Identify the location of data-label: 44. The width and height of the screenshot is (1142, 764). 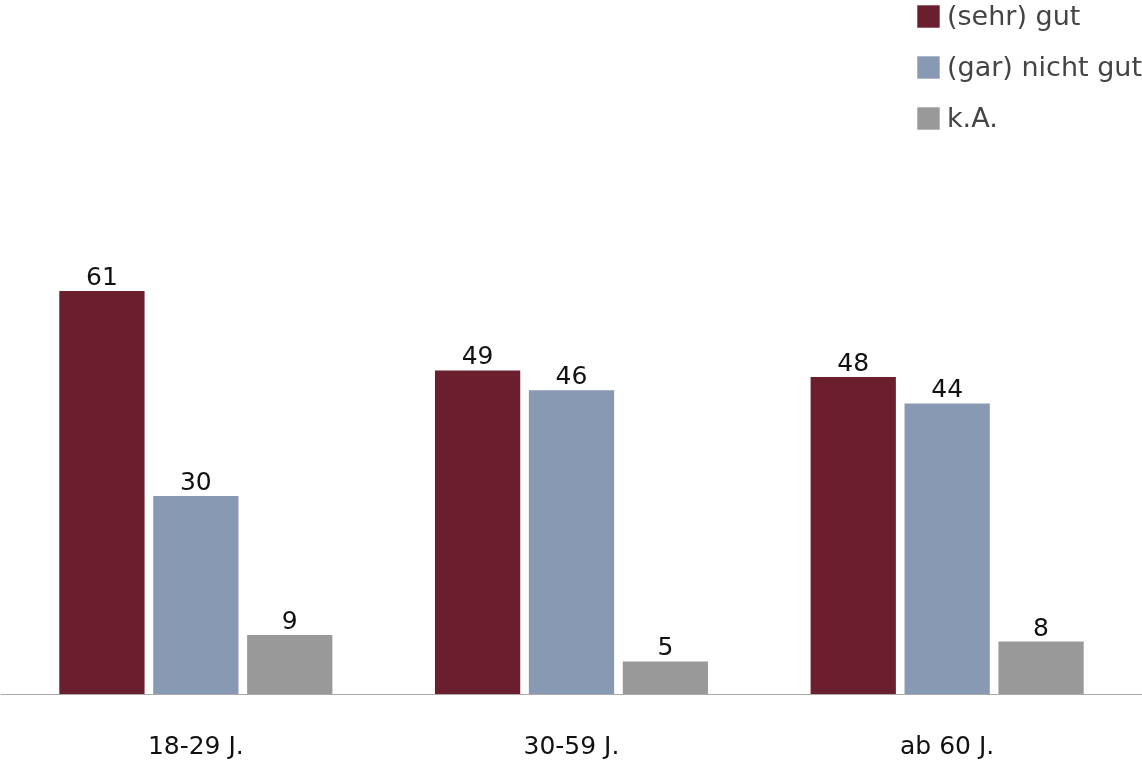
(947, 389).